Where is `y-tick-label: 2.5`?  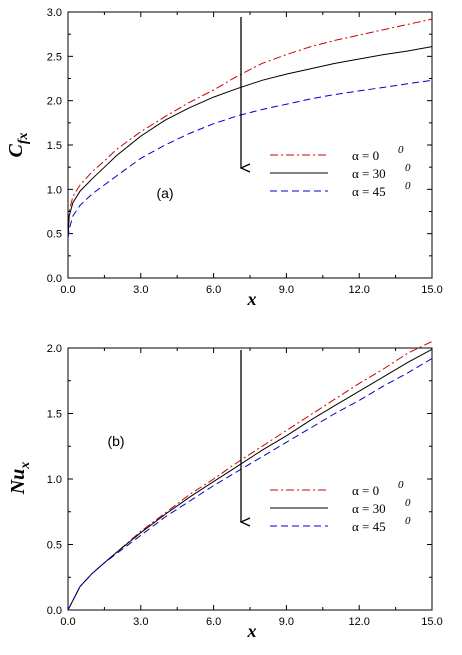
y-tick-label: 2.5 is located at coordinates (54, 57).